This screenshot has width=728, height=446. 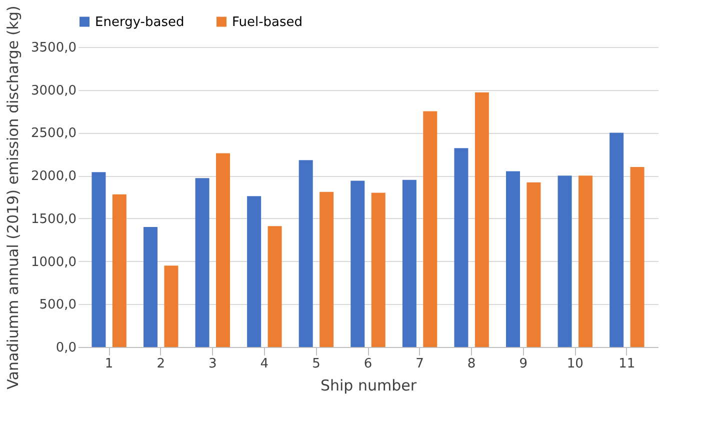 I want to click on y-tick-label: 3000,0, so click(x=53, y=90).